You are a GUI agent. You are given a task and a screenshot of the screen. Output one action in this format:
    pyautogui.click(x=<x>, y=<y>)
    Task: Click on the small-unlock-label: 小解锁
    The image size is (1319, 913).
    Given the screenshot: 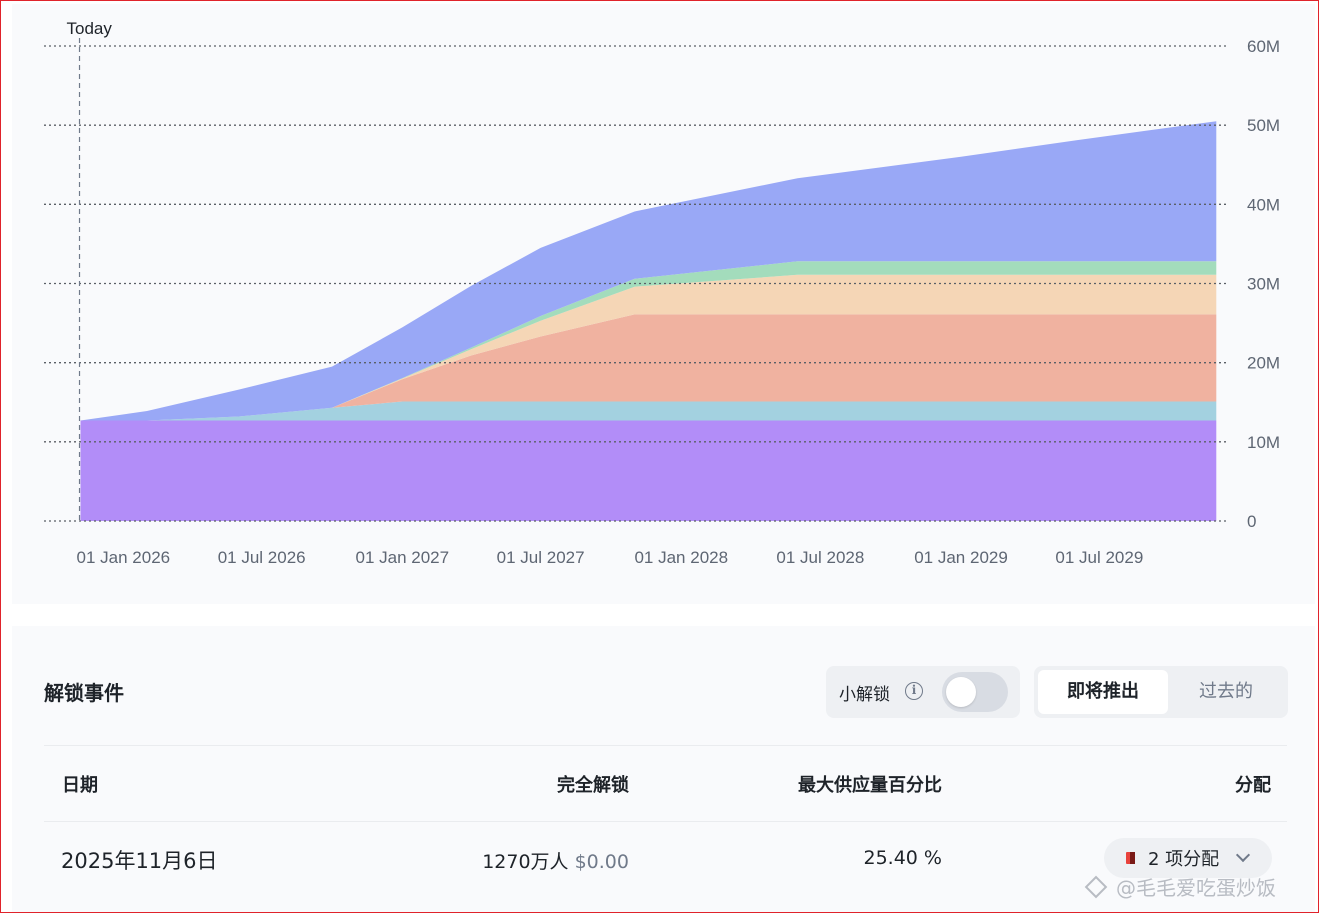 What is the action you would take?
    pyautogui.click(x=864, y=695)
    